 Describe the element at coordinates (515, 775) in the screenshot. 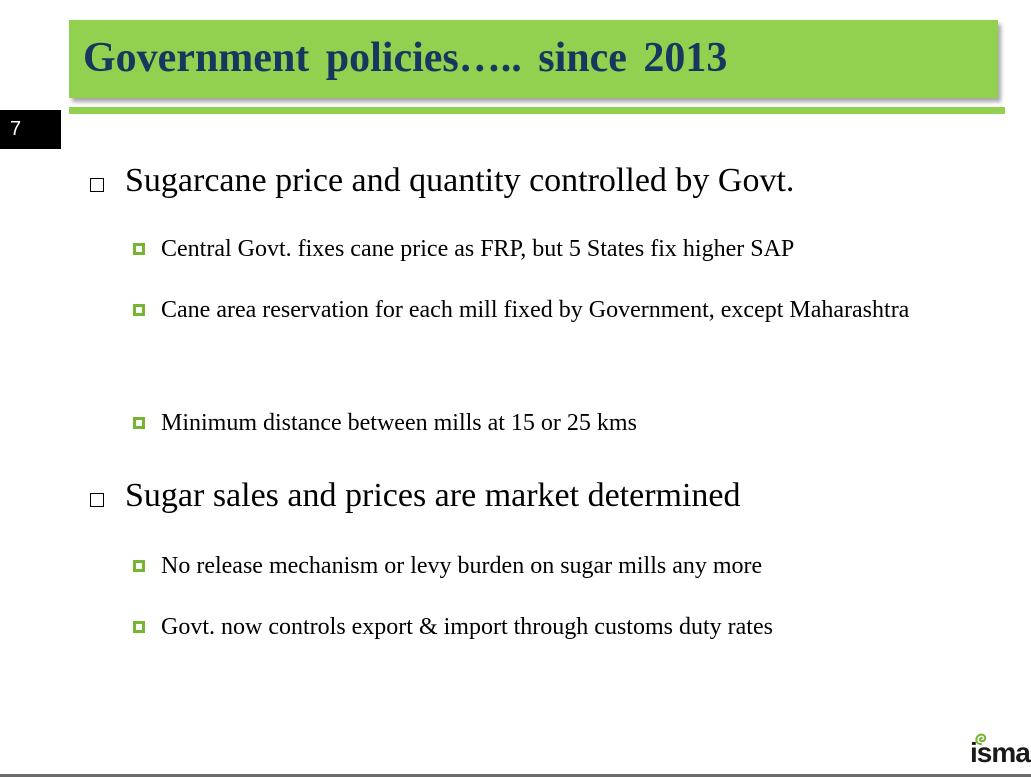

I see `footer-divider` at that location.